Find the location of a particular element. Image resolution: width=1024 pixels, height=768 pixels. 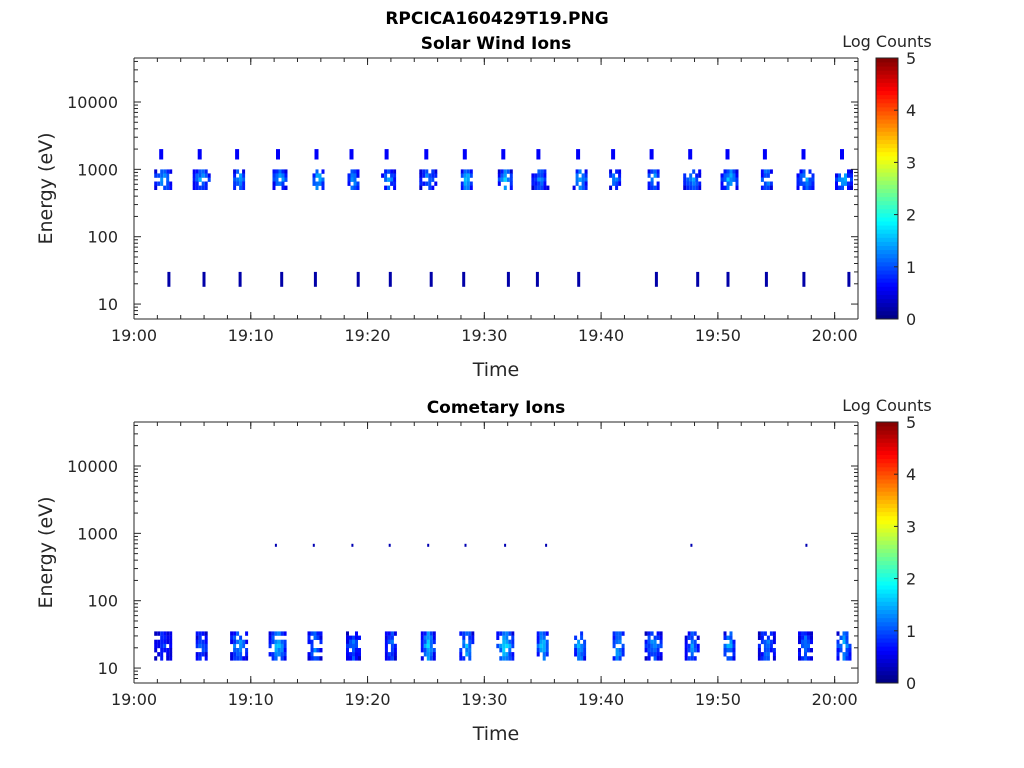

colorbar-label: Log Counts is located at coordinates (887, 405).